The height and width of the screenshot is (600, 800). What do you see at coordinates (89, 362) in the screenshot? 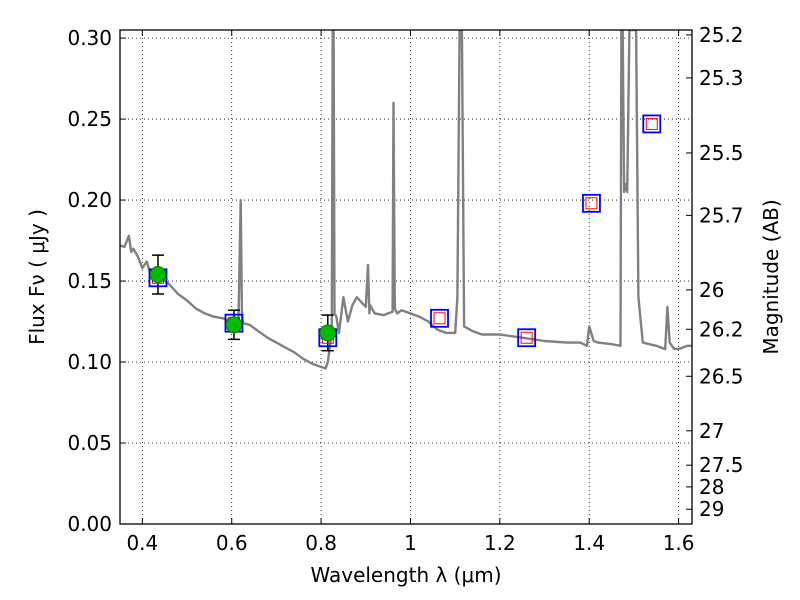
I see `y-tick-label: 0.10` at bounding box center [89, 362].